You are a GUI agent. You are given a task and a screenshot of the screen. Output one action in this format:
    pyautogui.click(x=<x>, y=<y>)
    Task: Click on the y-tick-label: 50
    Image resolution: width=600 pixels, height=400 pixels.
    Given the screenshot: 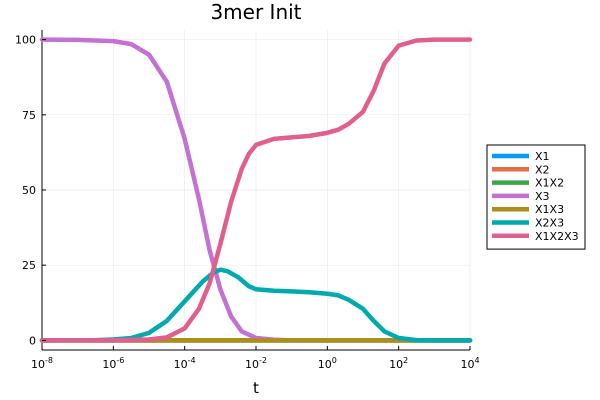 What is the action you would take?
    pyautogui.click(x=29, y=190)
    